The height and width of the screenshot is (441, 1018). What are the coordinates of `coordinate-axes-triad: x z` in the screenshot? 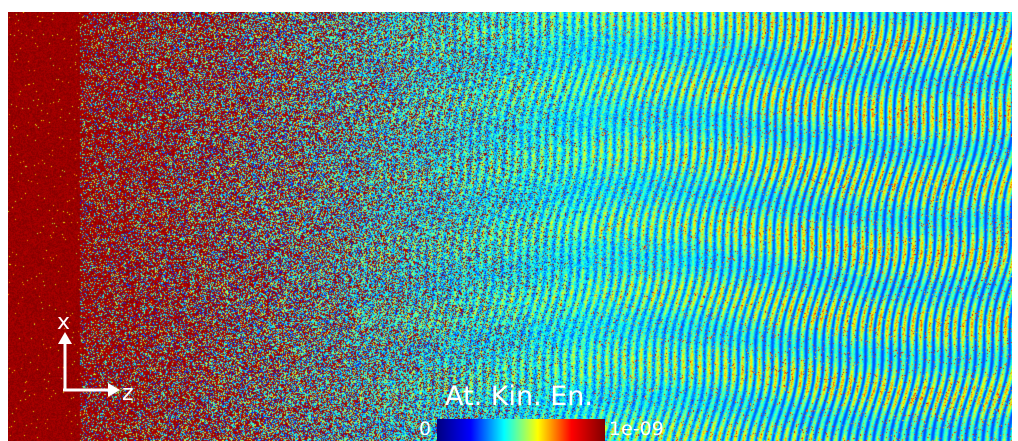 It's located at (95, 358).